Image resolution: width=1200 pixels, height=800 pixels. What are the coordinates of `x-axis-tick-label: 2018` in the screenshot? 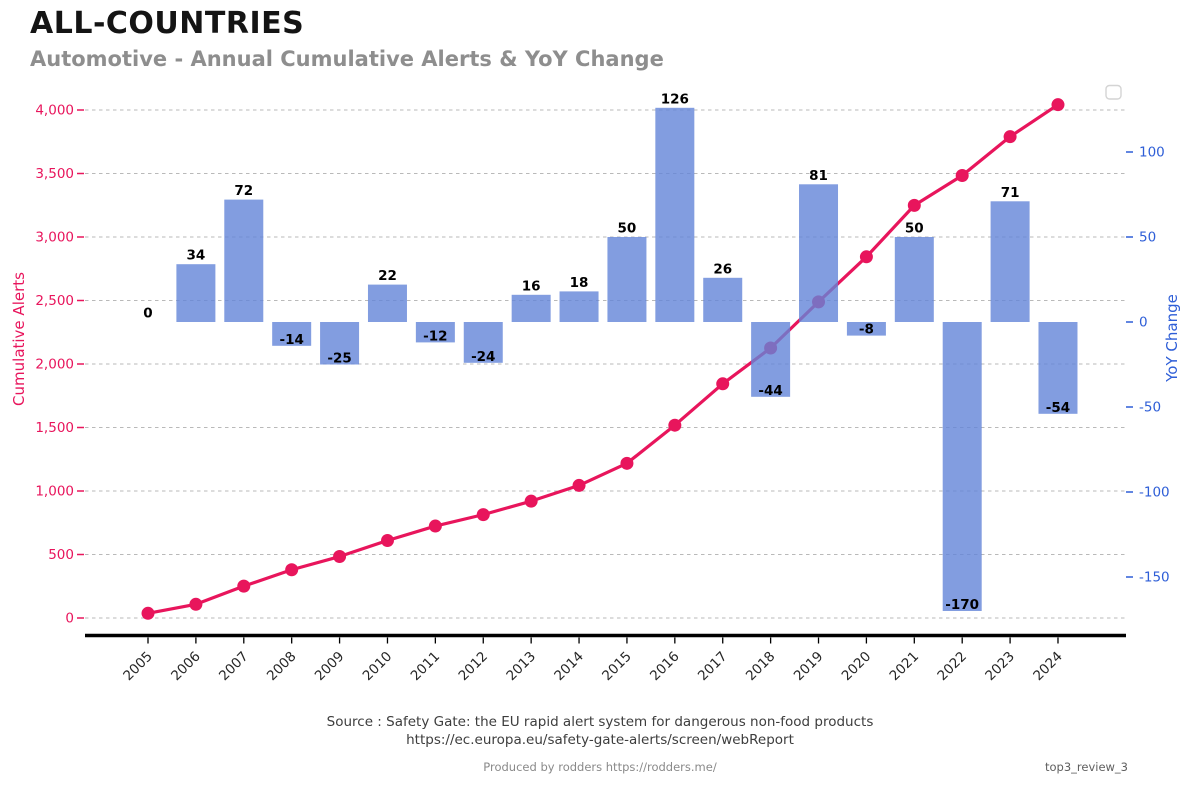 It's located at (761, 667).